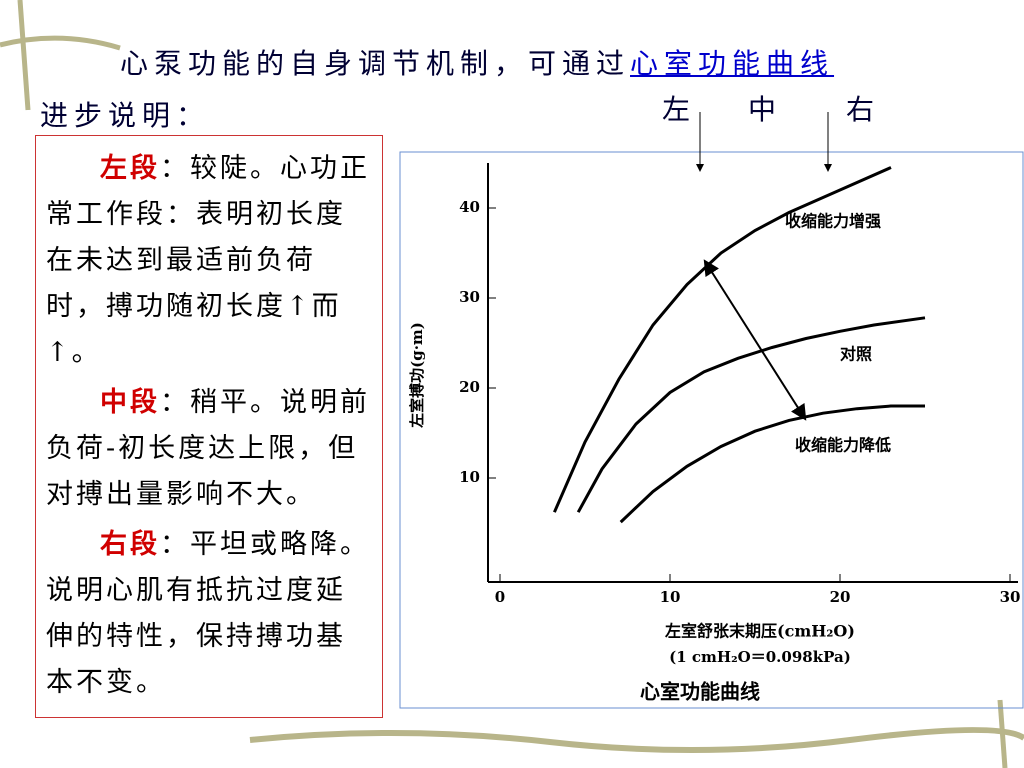 This screenshot has width=1024, height=768. I want to click on curve-label: 对照, so click(856, 354).